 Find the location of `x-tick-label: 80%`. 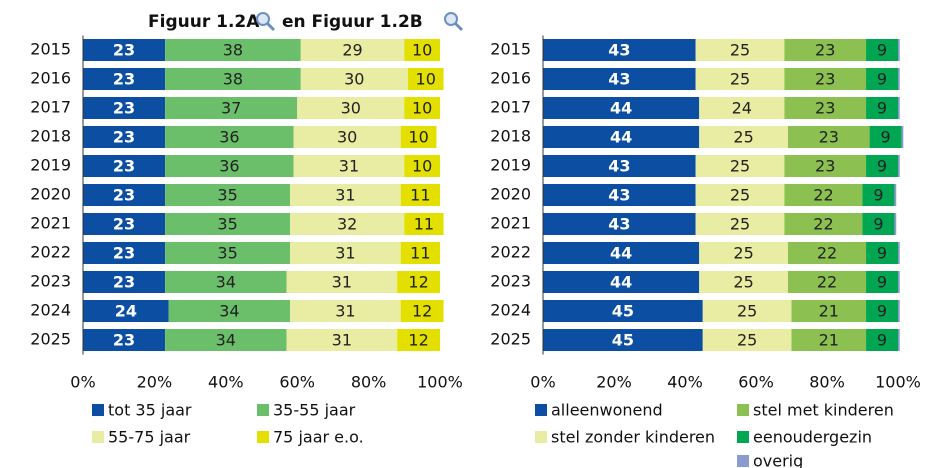

x-tick-label: 80% is located at coordinates (827, 382).